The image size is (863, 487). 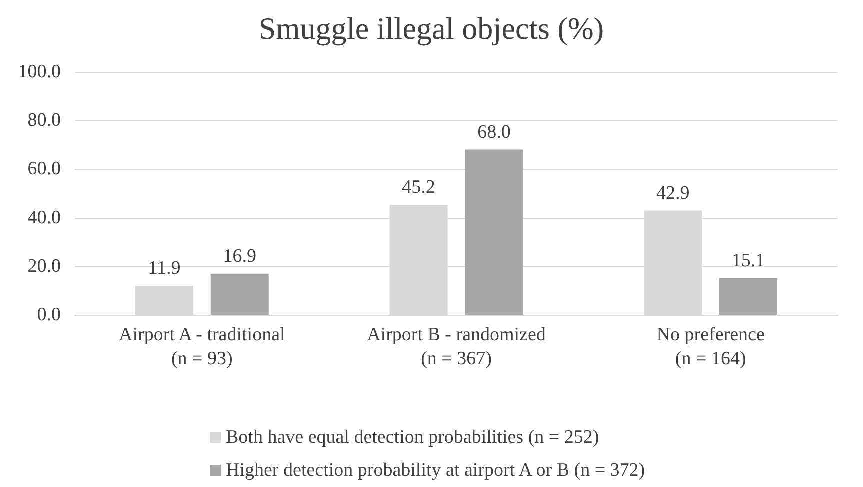 I want to click on data-label: 42.9, so click(x=673, y=193).